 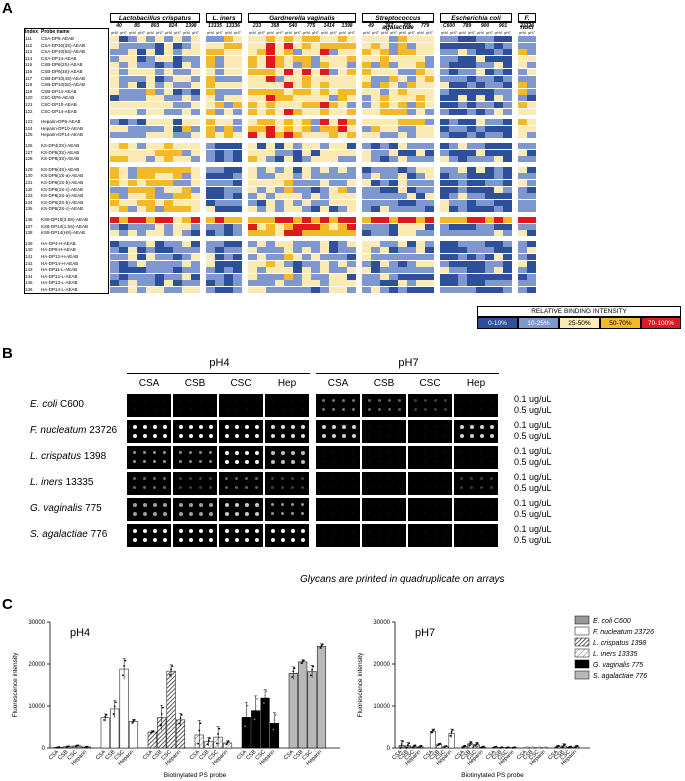 What do you see at coordinates (224, 21) in the screenshot?
I see `species-rule` at bounding box center [224, 21].